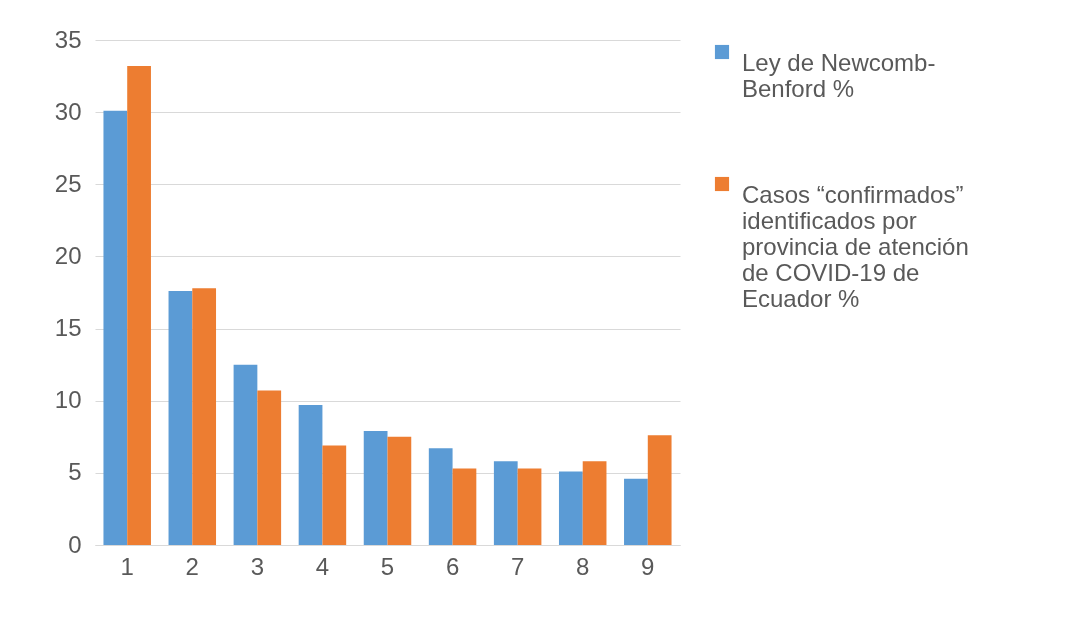 The width and height of the screenshot is (1083, 617). I want to click on x-tick-label: 4, so click(322, 566).